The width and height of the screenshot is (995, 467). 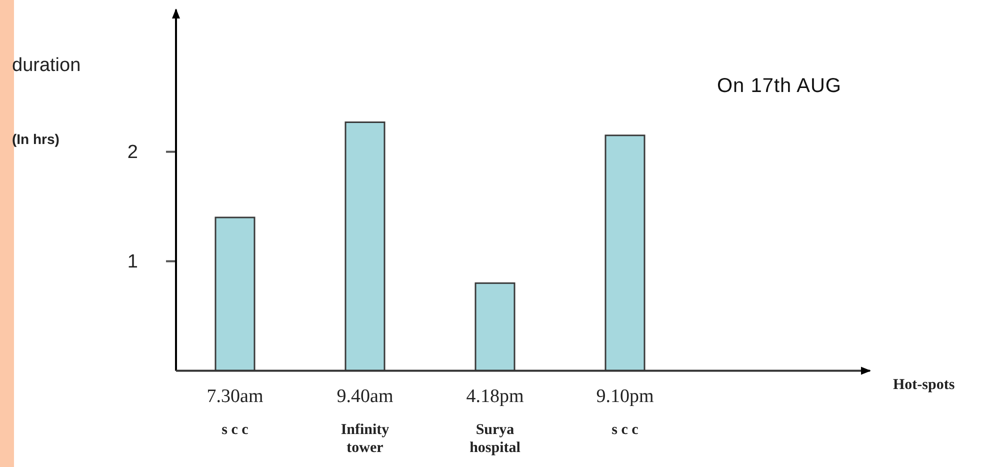 What do you see at coordinates (365, 421) in the screenshot?
I see `x-tick-label: 9.40am Infinity tower` at bounding box center [365, 421].